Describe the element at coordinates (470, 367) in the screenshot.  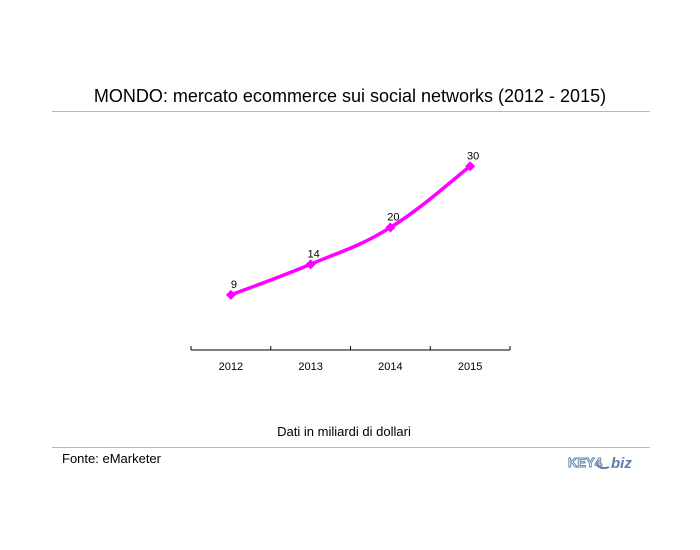
I see `x-tick-label: 2015` at that location.